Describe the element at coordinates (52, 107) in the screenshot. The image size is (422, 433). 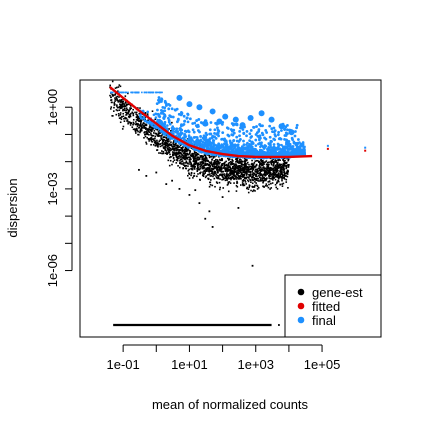
I see `y-tick-label: 1e+00` at that location.